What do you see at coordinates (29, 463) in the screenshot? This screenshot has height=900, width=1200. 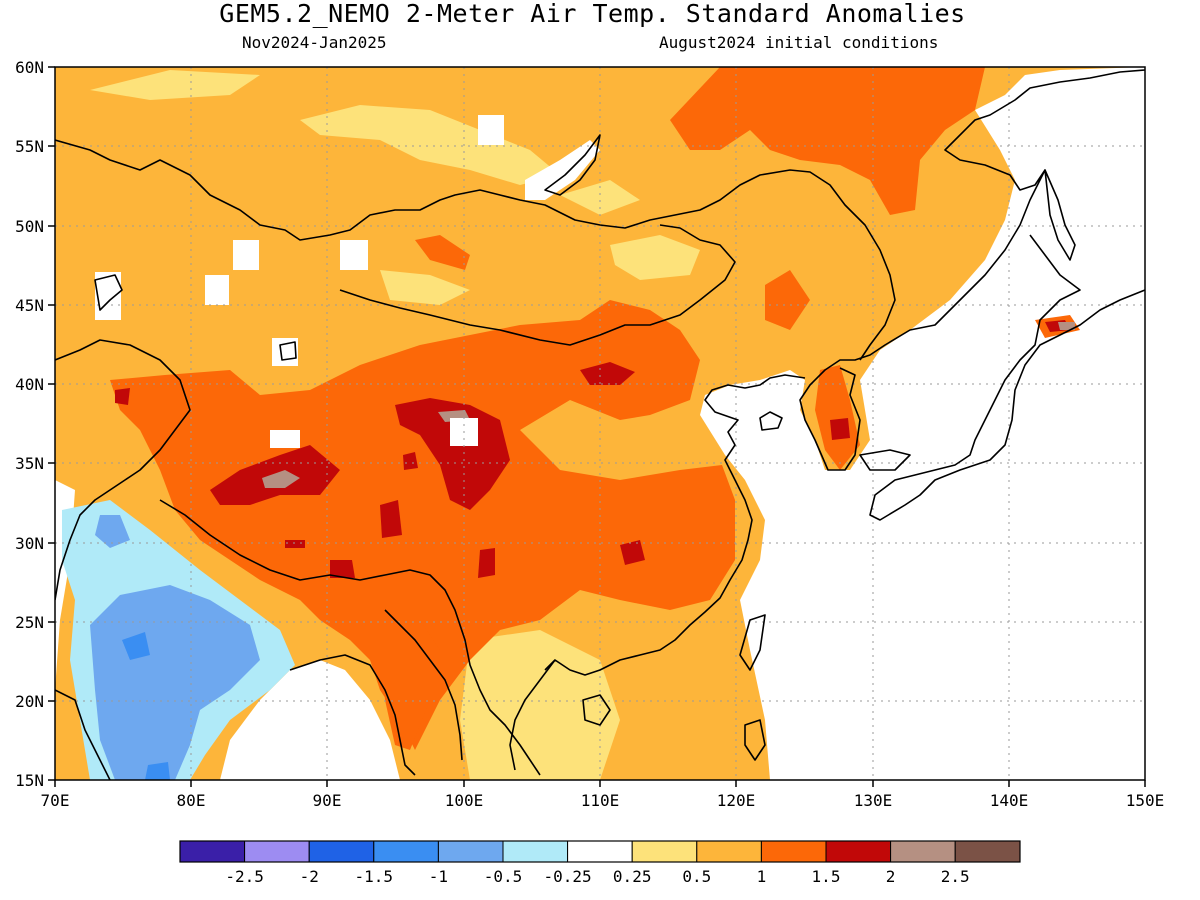 I see `lat-label: 35N` at bounding box center [29, 463].